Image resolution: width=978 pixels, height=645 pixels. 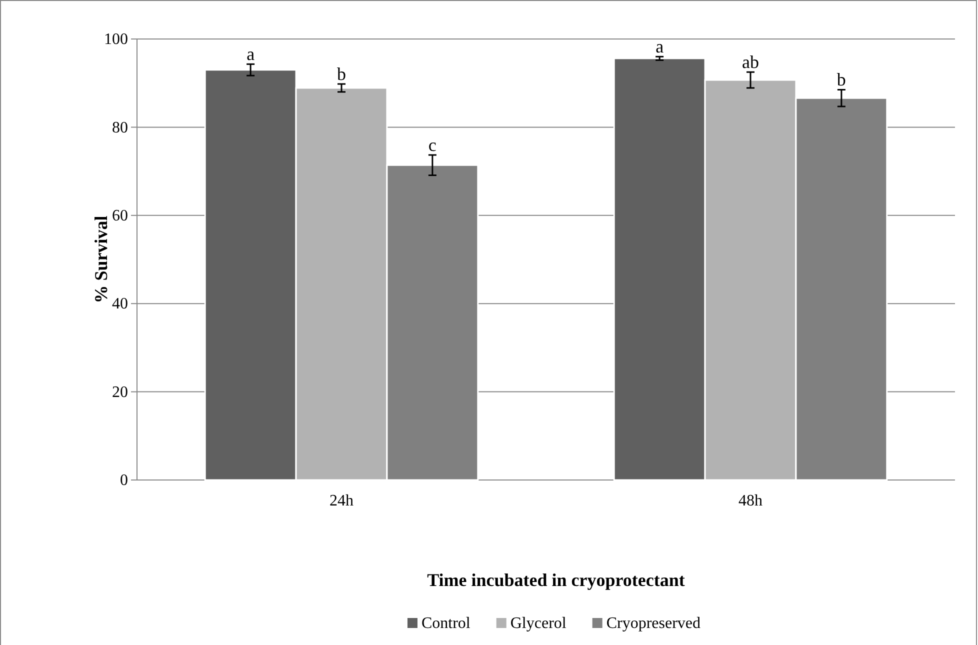 I want to click on y-tick-label: 40, so click(x=120, y=304).